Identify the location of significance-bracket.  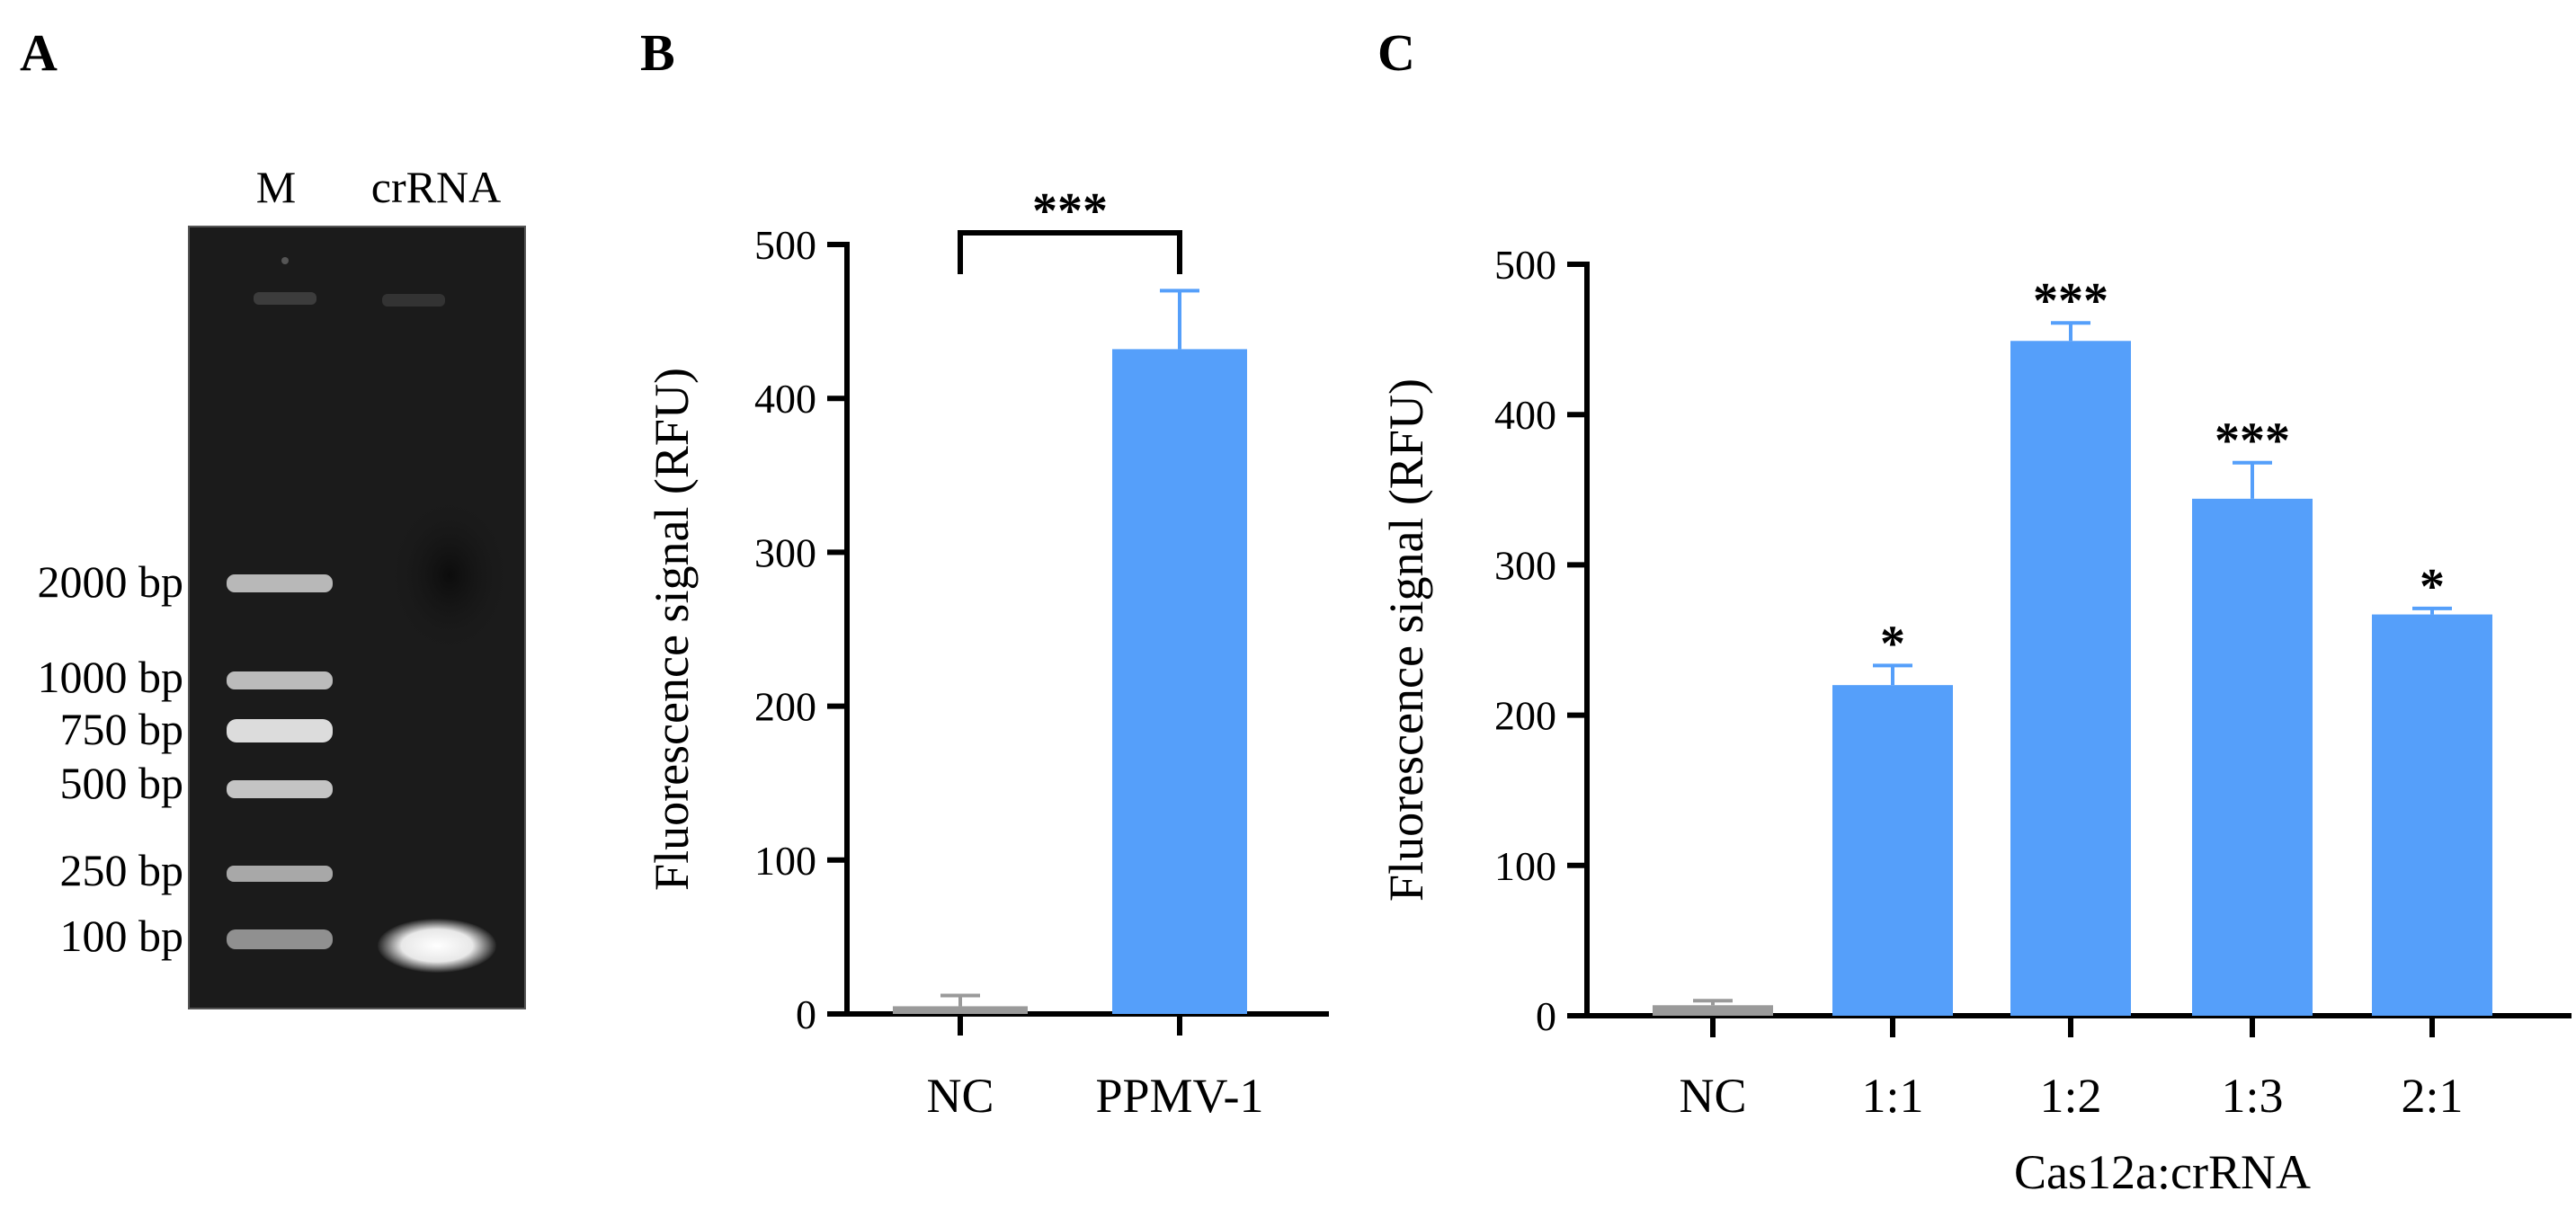
(1070, 252).